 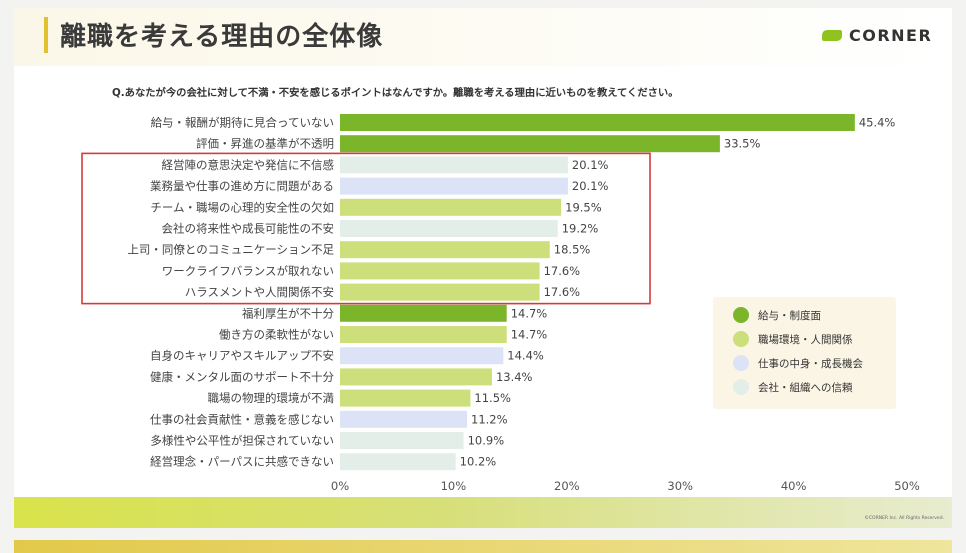 I want to click on category-label: 働き方の柔軟性がない, so click(x=276, y=335).